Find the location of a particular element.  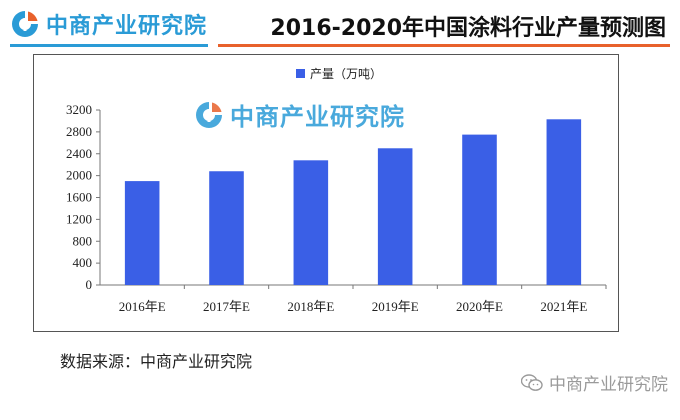

wechat-watermark-text: 中商产业研究院 is located at coordinates (608, 385).